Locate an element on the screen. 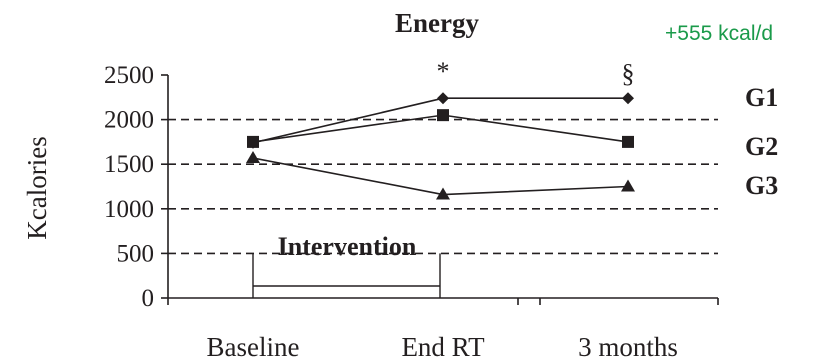 Image resolution: width=831 pixels, height=361 pixels. intervention-bracket: Intervention is located at coordinates (346, 265).